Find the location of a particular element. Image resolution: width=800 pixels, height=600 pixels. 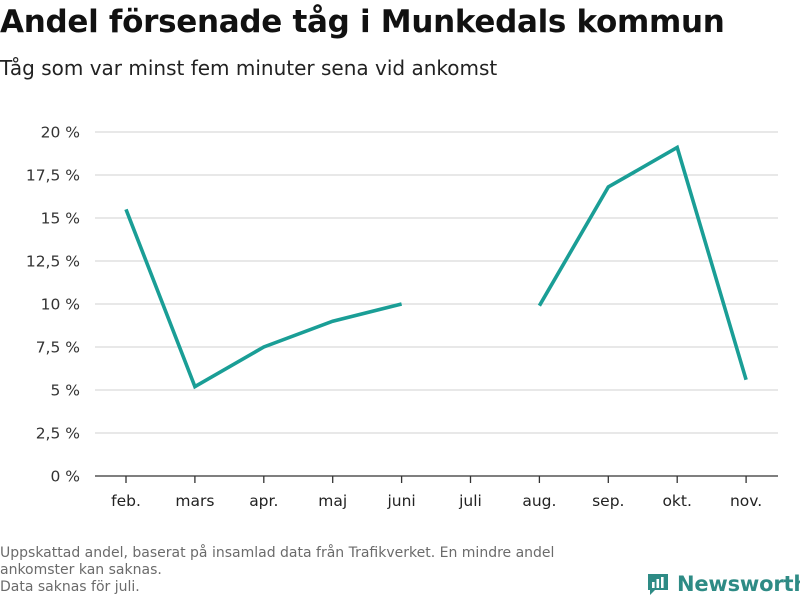

y-tick-label: 0 % is located at coordinates (65, 477).